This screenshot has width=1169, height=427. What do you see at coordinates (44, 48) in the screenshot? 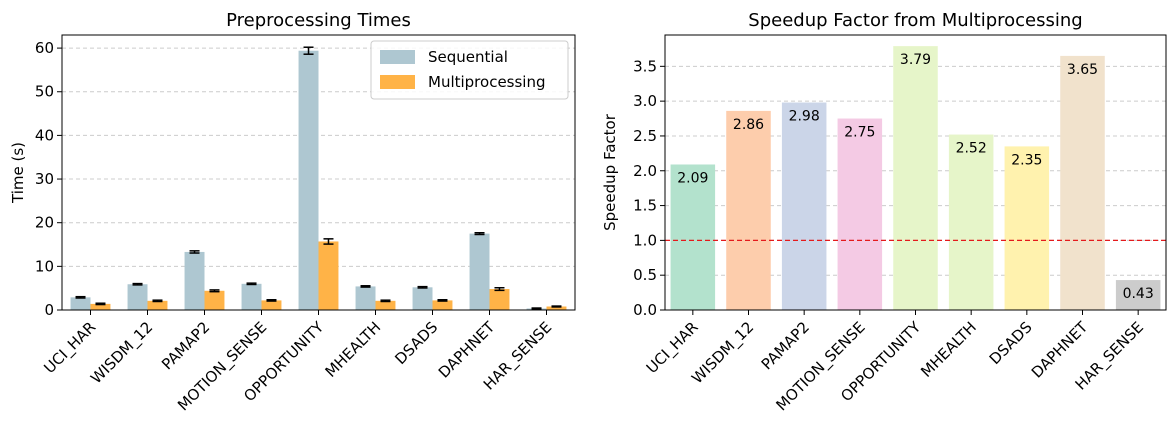
I see `y-tick-label: 60` at bounding box center [44, 48].